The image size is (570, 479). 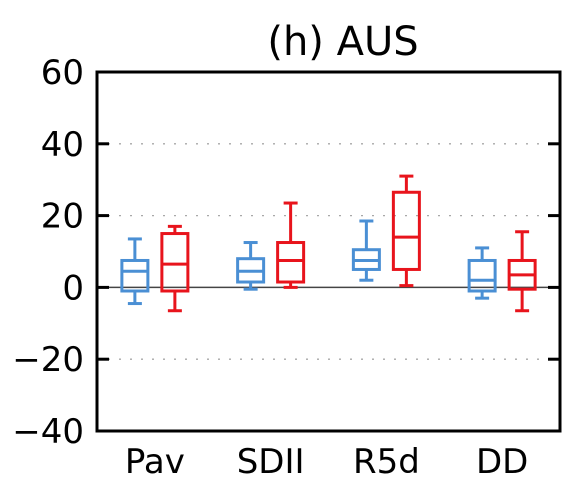 What do you see at coordinates (62, 73) in the screenshot?
I see `y-tick-label: 60` at bounding box center [62, 73].